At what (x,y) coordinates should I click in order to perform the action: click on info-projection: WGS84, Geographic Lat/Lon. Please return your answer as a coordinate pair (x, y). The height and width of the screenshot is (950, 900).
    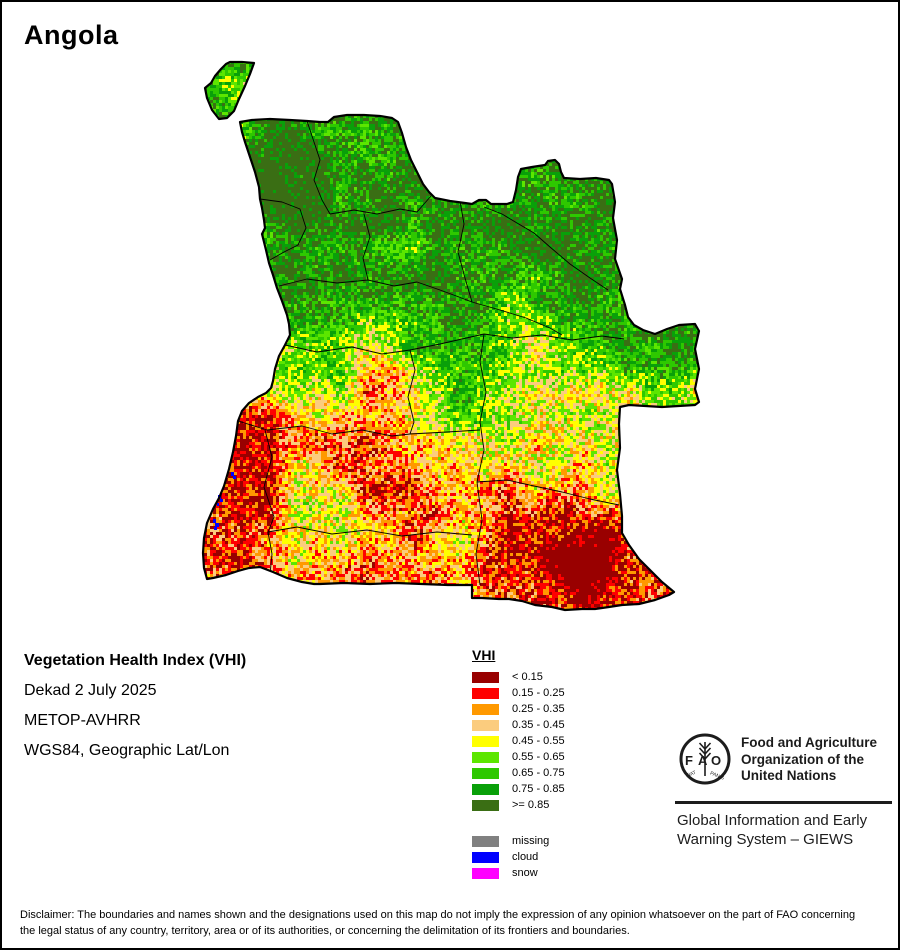
    Looking at the image, I should click on (127, 750).